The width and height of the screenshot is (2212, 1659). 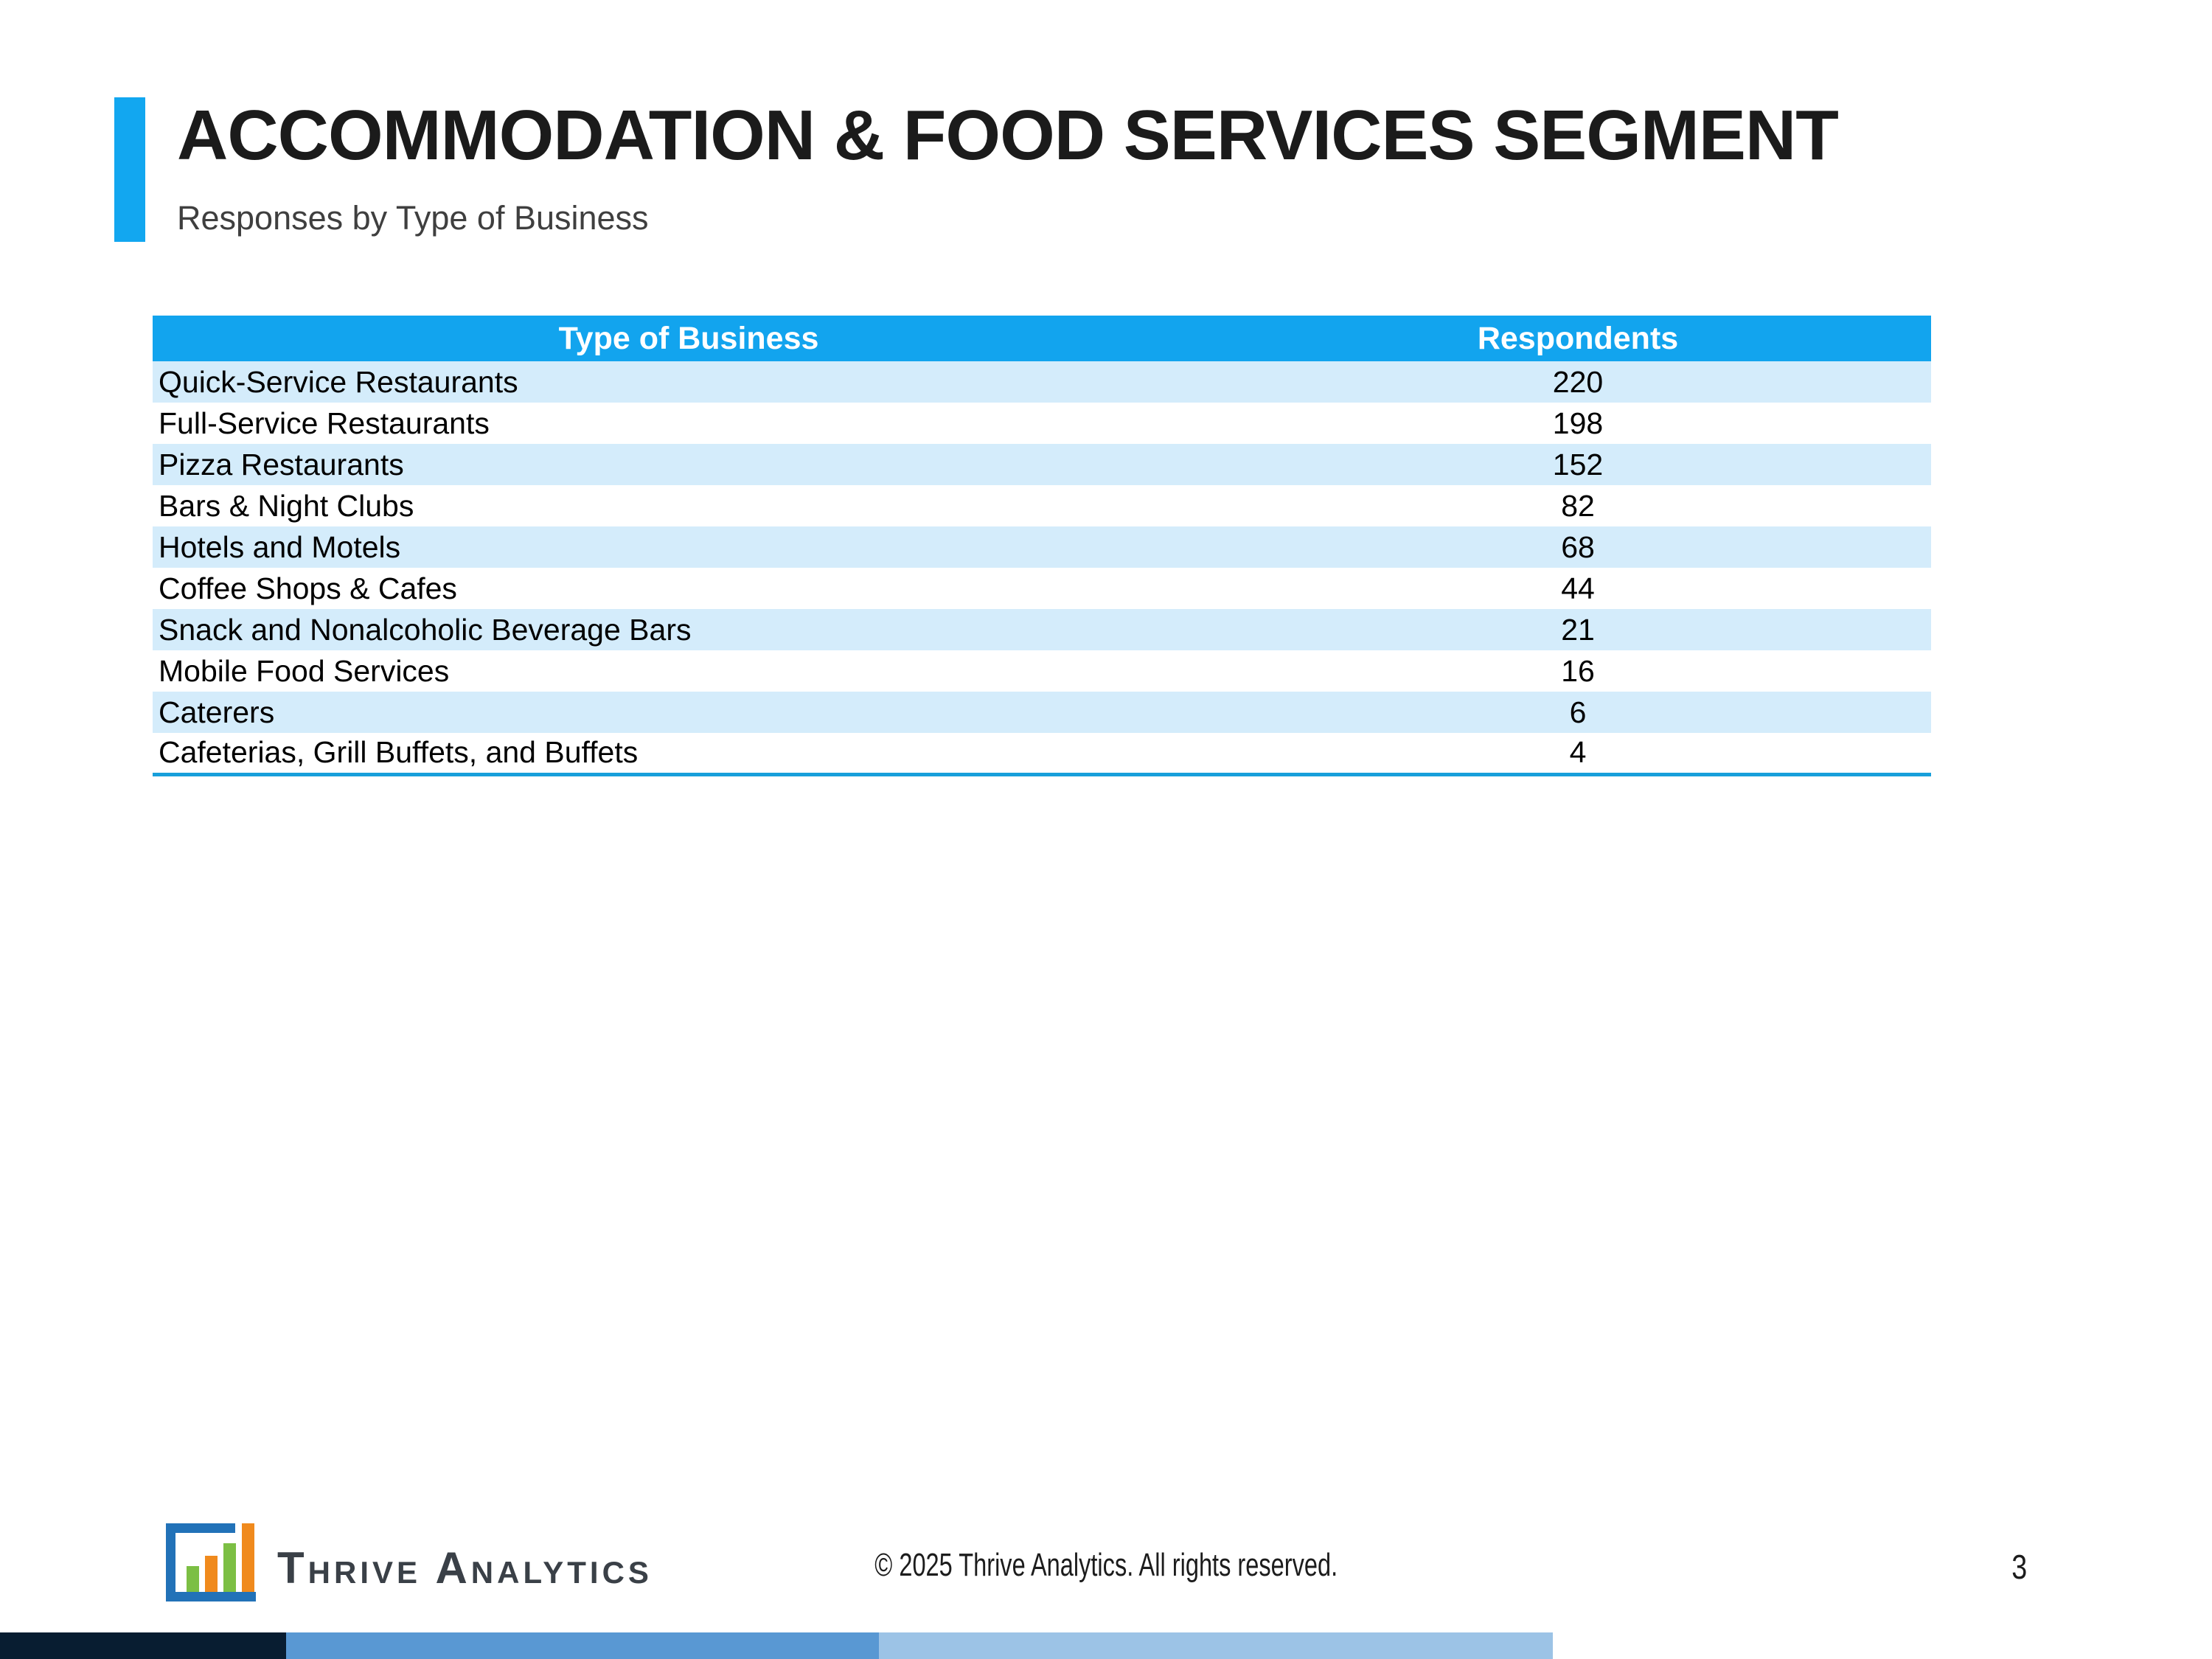 What do you see at coordinates (143, 1645) in the screenshot?
I see `bottom-bar-segment-dark` at bounding box center [143, 1645].